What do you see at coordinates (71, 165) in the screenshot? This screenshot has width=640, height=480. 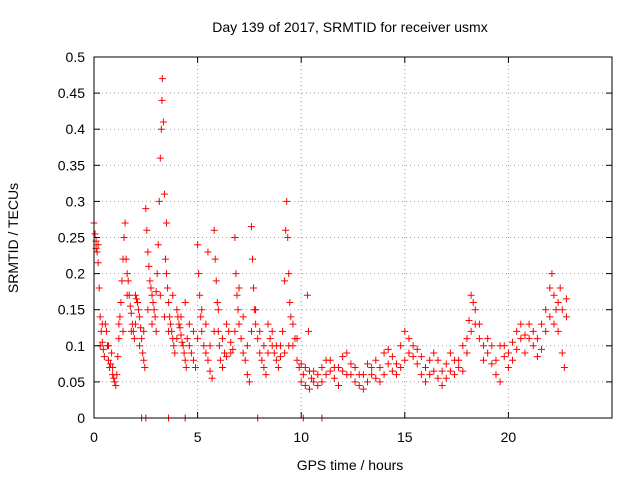 I see `y-tick-label: 0.35` at bounding box center [71, 165].